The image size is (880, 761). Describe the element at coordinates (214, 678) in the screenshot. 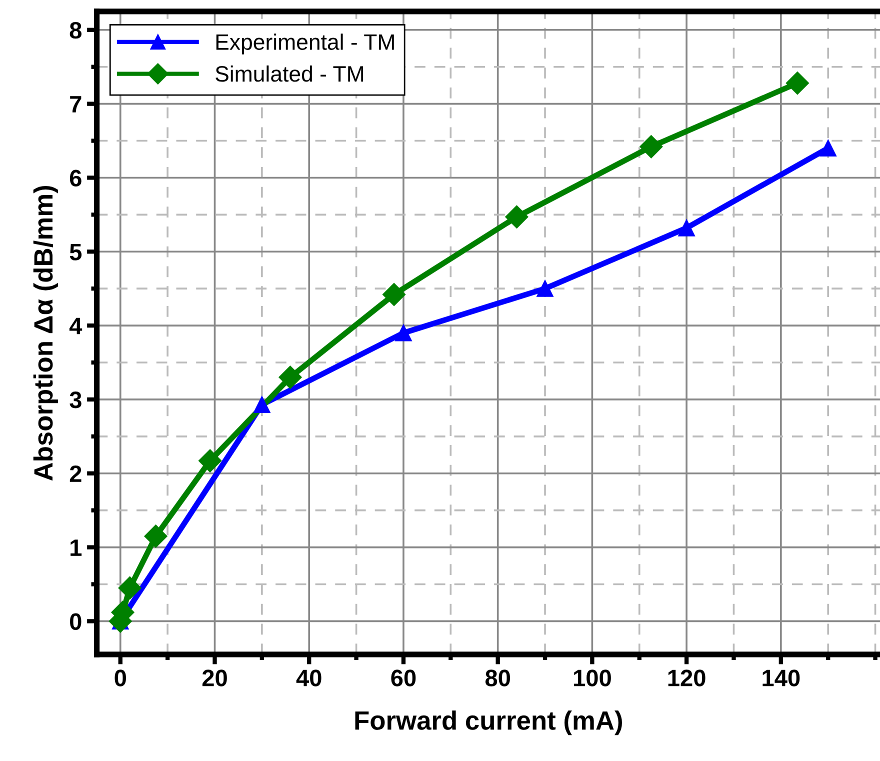

I see `x-tick-label: 20` at that location.